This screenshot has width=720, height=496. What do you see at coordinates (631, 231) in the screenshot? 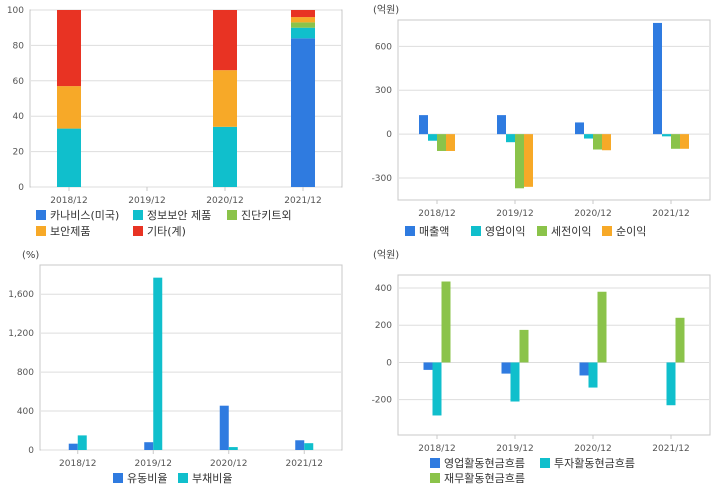
I see `legend-label: 순이익` at bounding box center [631, 231].